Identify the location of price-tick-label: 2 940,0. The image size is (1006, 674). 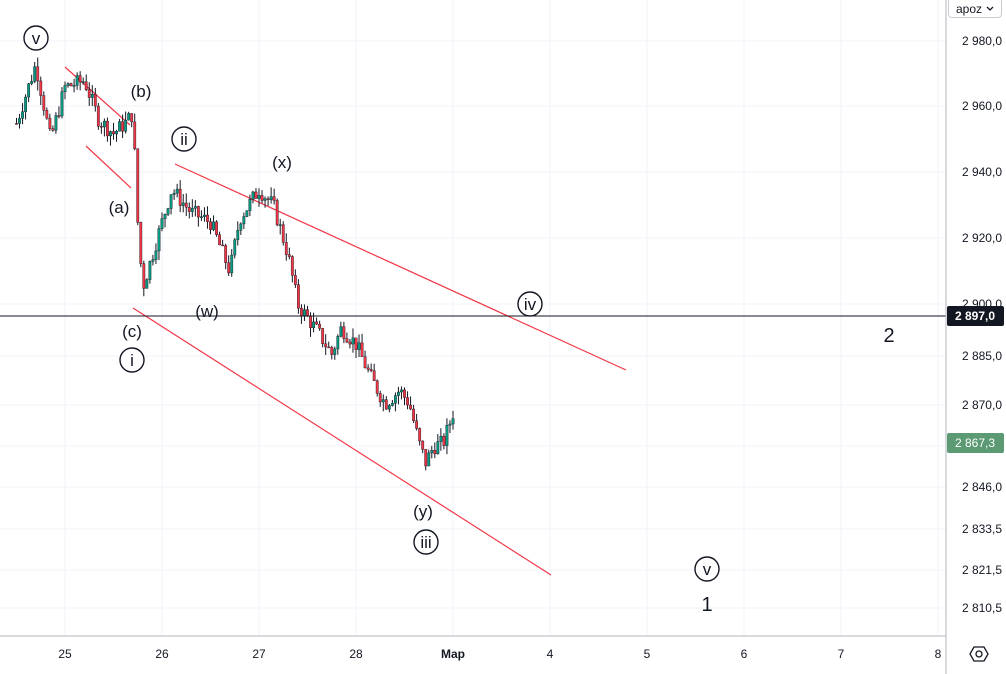
(982, 172).